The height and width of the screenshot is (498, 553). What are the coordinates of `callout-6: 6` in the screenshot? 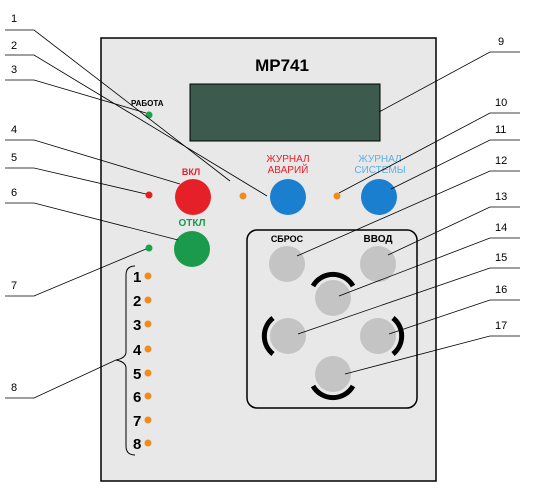 It's located at (14, 193).